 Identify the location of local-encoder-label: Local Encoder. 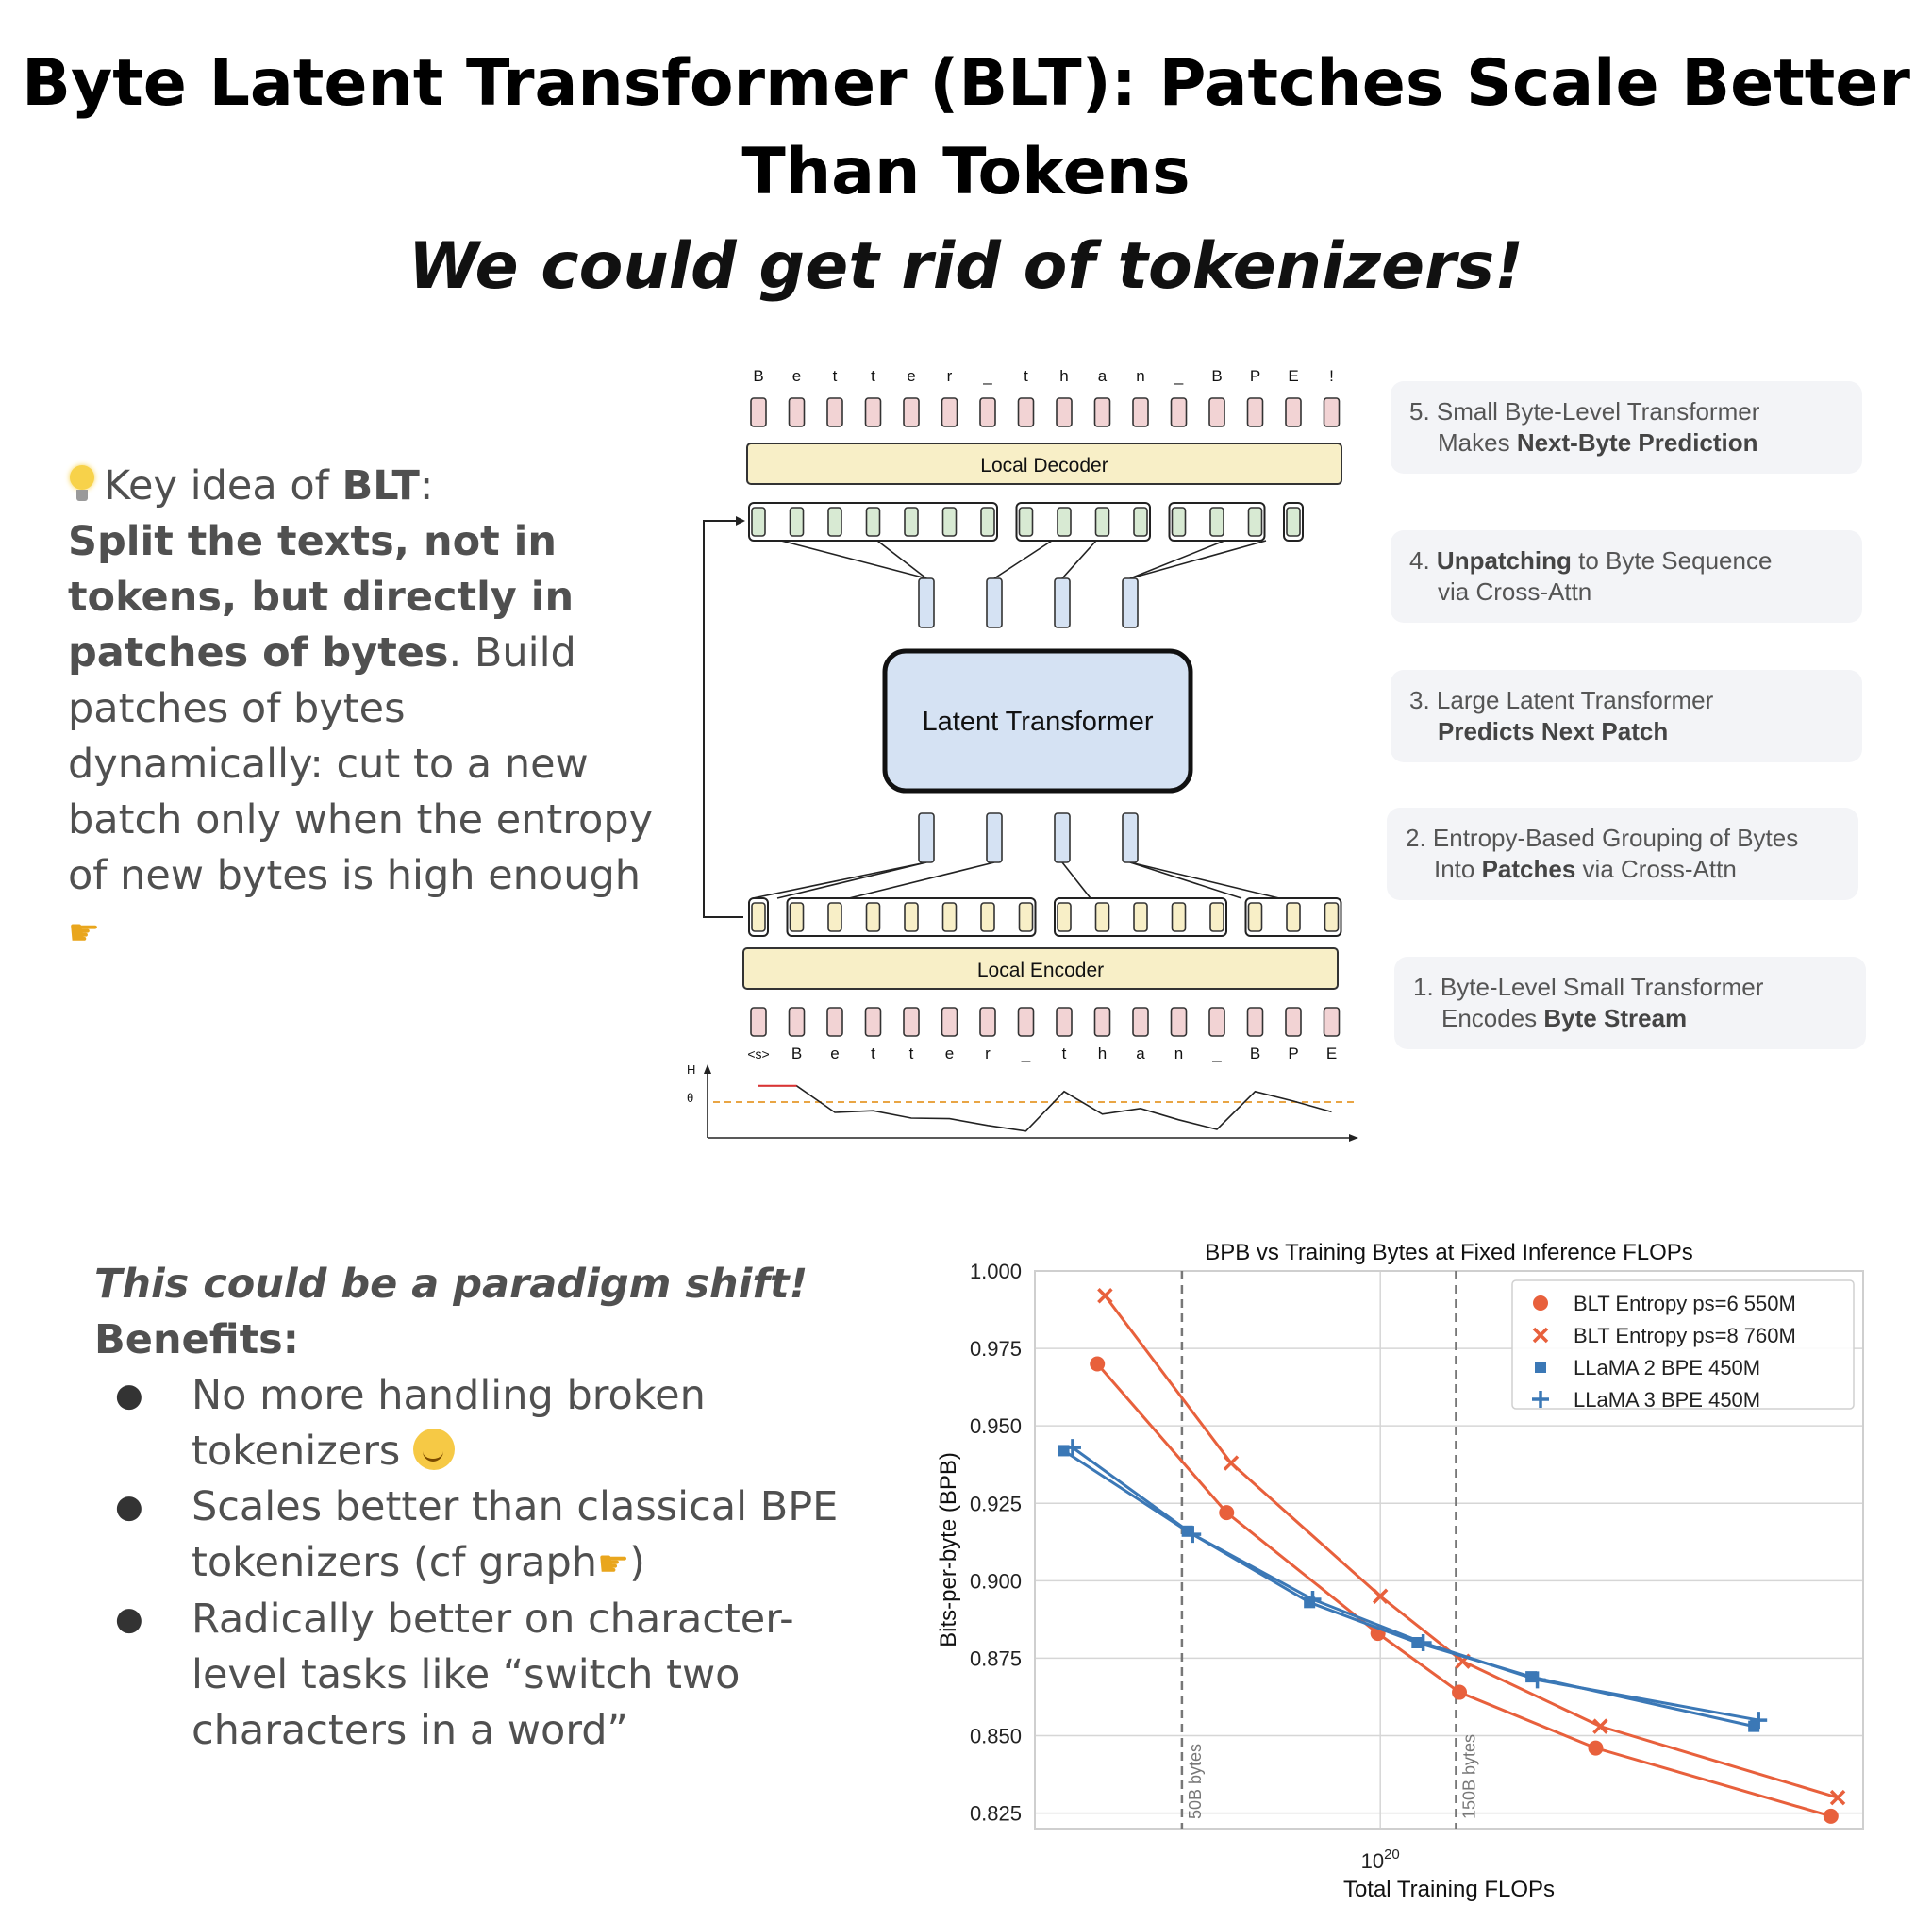
(1040, 970).